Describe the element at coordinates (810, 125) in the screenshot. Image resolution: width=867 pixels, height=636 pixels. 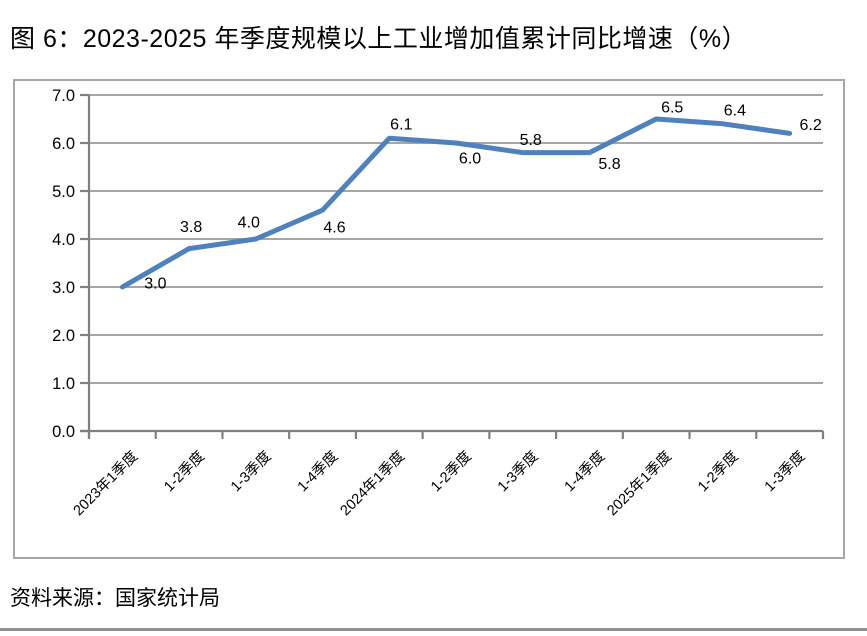
I see `data-label: 6.2` at that location.